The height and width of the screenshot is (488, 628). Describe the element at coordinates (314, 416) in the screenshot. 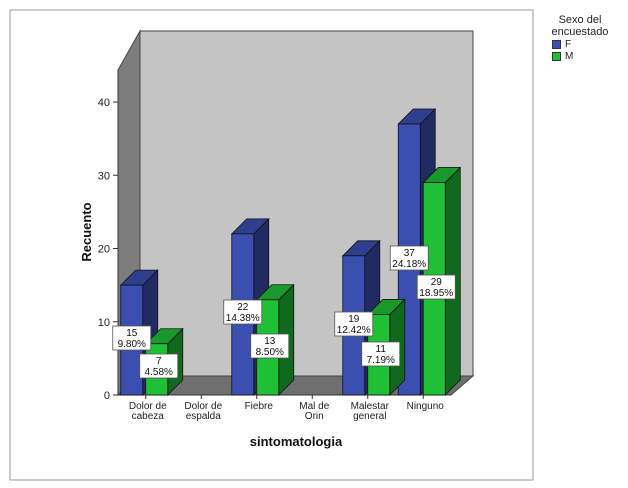

I see `x-tick-label: Orin` at that location.